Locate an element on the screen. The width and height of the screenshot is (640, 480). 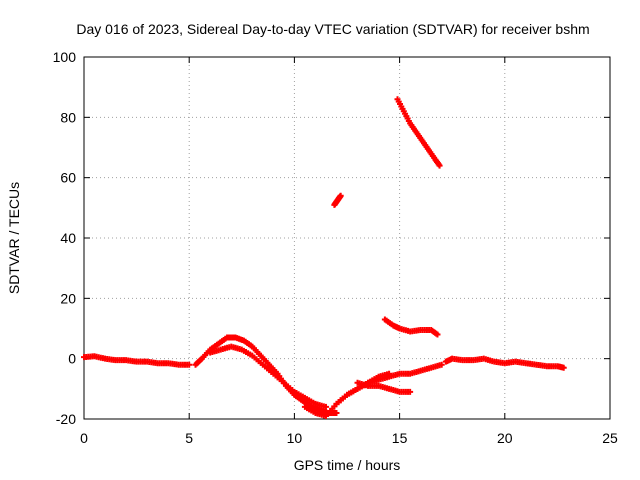
y-tick-label: 60 is located at coordinates (68, 178).